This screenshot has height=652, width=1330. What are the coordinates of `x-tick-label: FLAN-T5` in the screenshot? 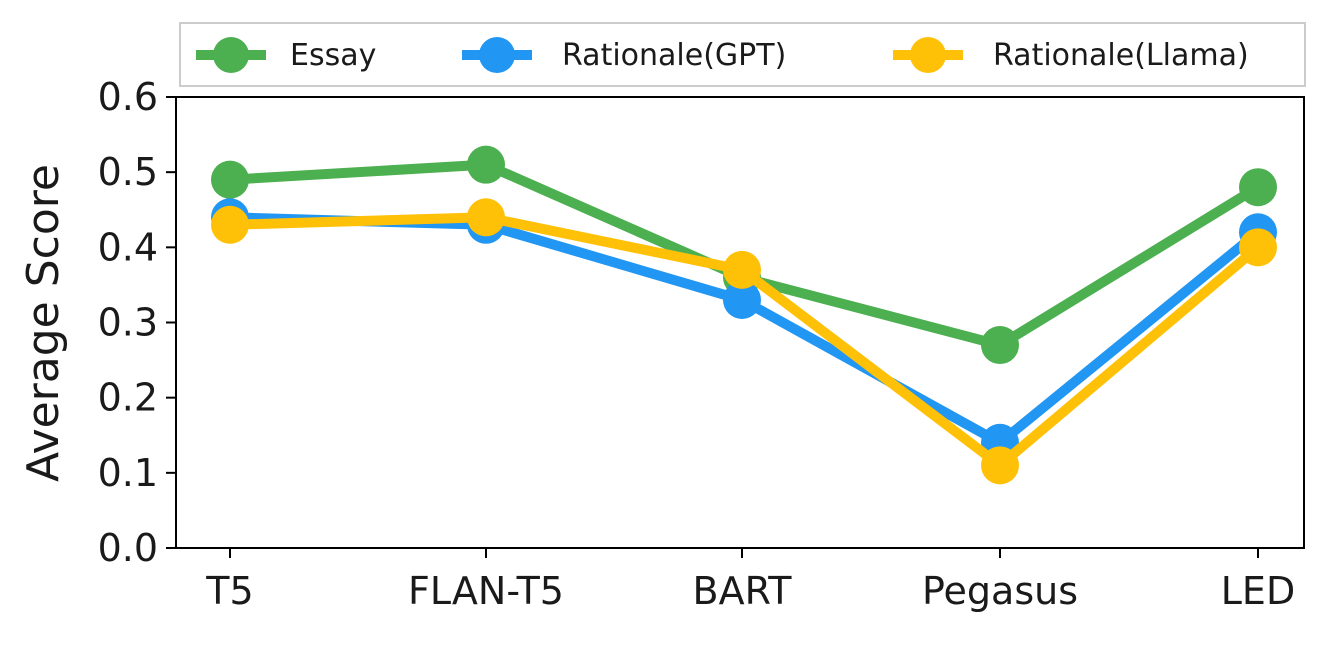 It's located at (486, 591).